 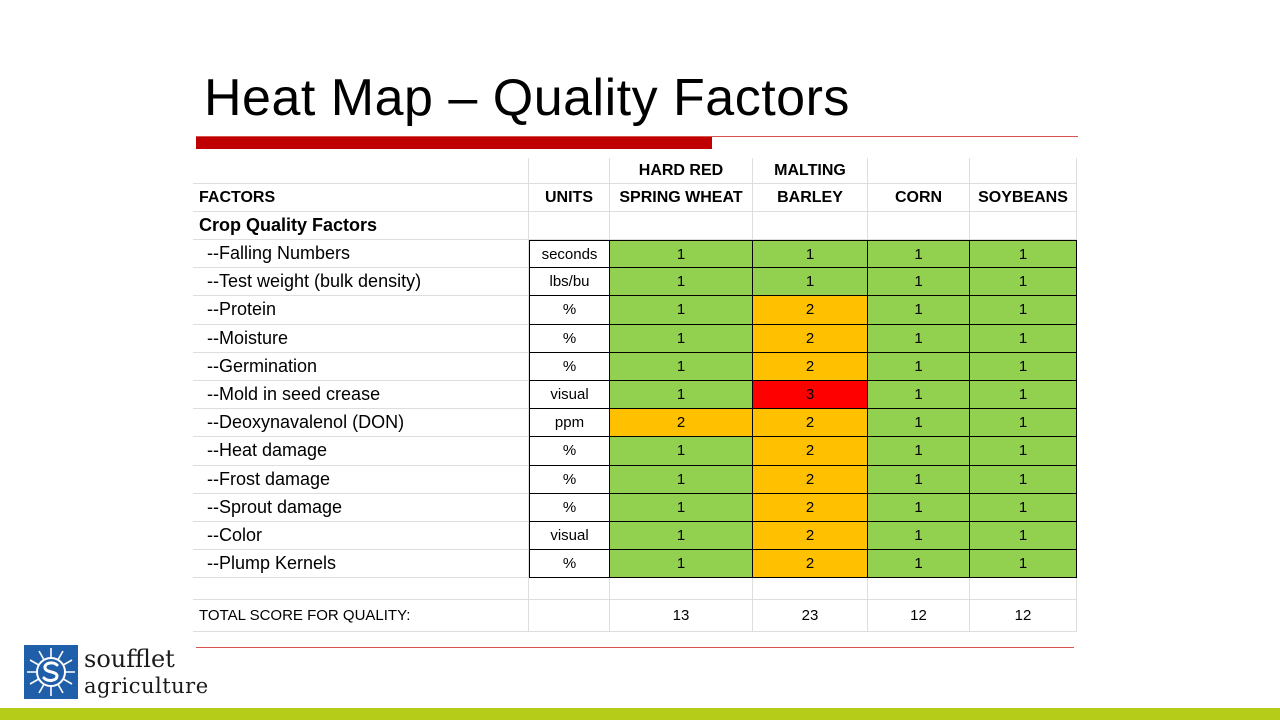 I want to click on crop-header: SOYBEANS, so click(x=1023, y=198).